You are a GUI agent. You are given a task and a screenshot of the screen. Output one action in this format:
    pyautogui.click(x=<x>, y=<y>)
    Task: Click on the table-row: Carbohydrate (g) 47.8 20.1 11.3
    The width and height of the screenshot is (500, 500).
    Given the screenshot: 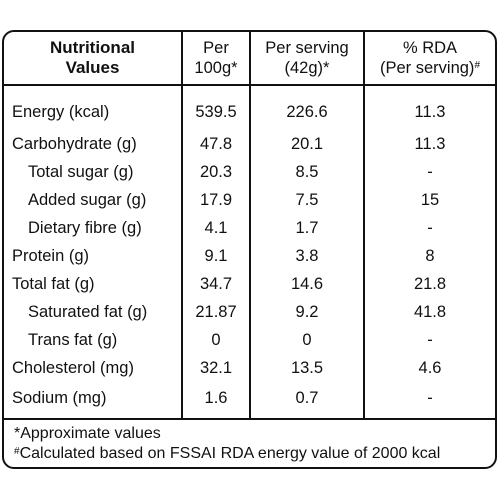 What is the action you would take?
    pyautogui.click(x=249, y=144)
    